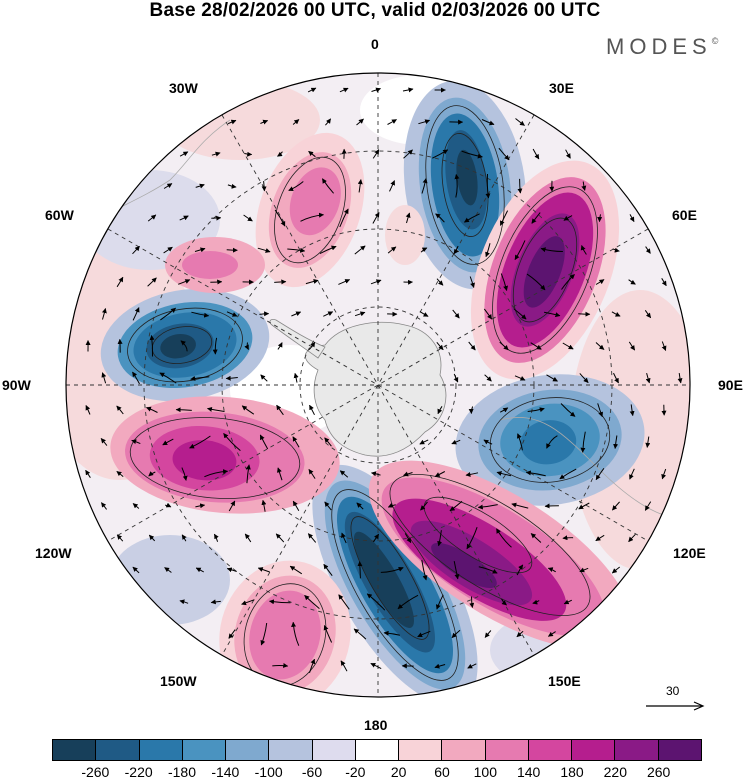 This screenshot has width=750, height=783. Describe the element at coordinates (312, 772) in the screenshot. I see `colorbar-tick-label: -60` at that location.